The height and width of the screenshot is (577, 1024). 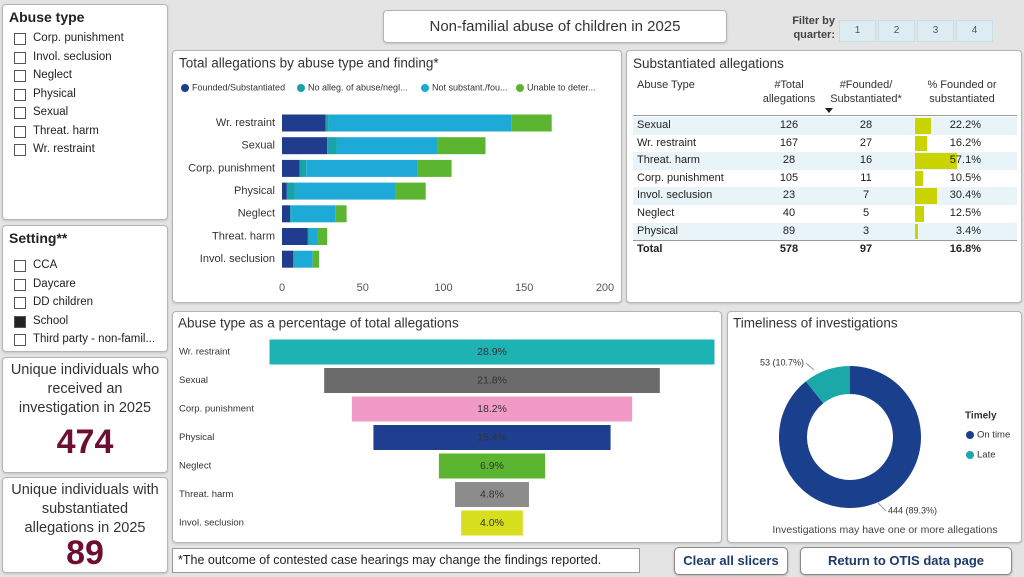 I want to click on value-label: 15.4%, so click(x=492, y=437).